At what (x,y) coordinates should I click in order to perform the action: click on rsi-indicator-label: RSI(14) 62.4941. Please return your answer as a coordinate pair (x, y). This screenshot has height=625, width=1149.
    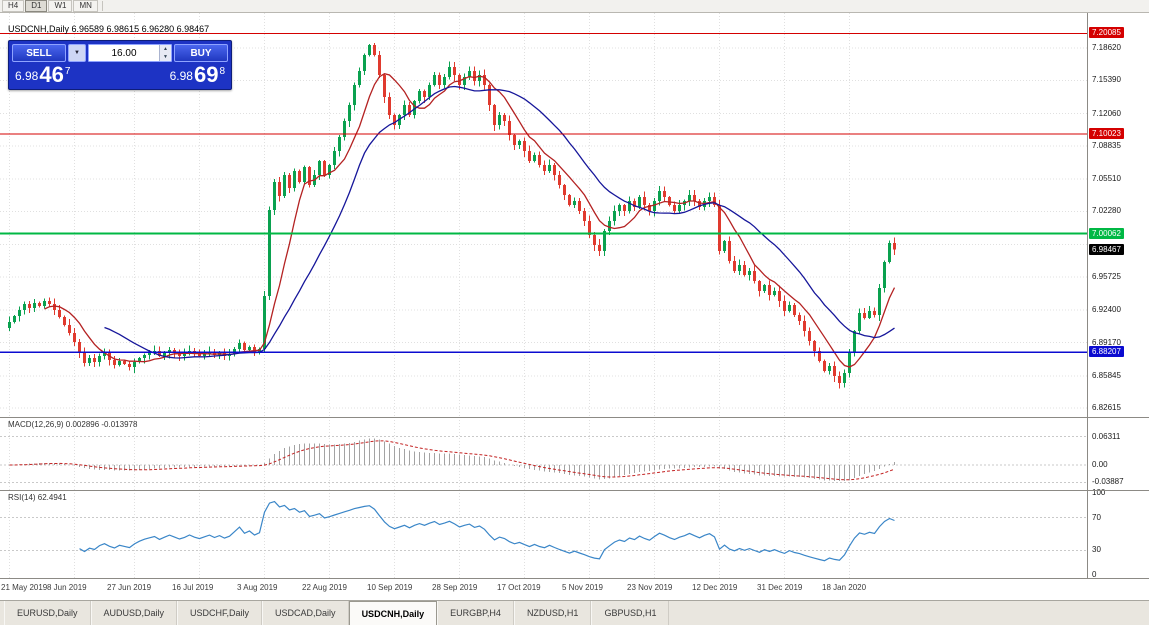
    Looking at the image, I should click on (37, 497).